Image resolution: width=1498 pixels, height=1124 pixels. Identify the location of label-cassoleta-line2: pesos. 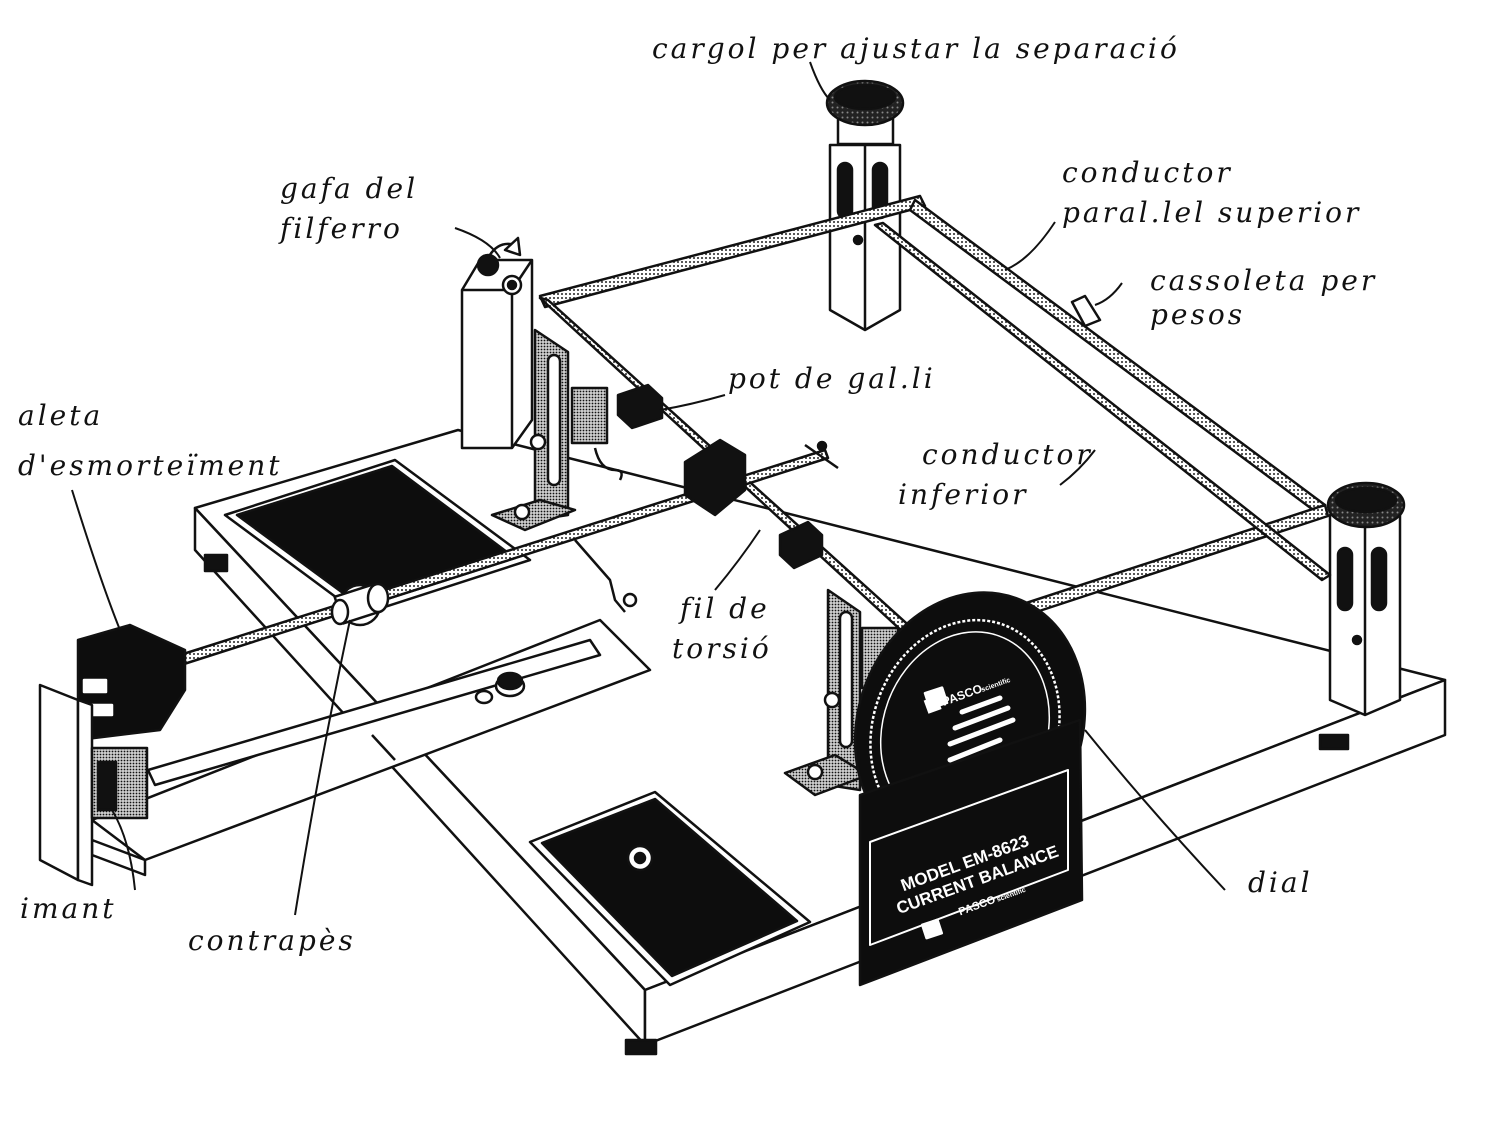
(1197, 314).